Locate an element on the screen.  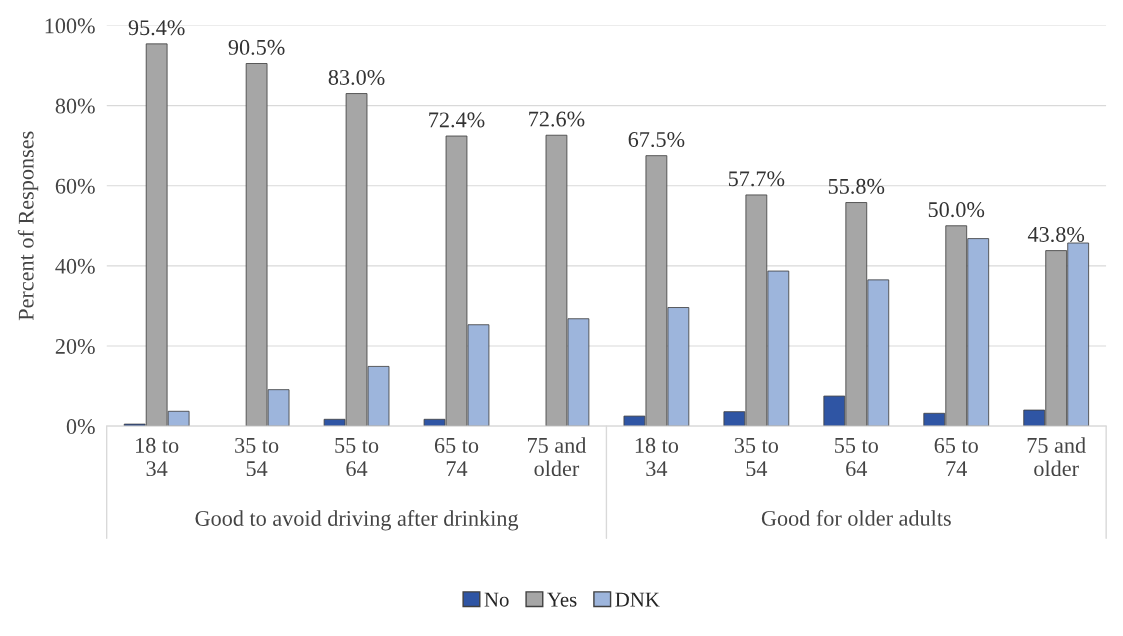
data-label: 90.5% is located at coordinates (256, 47).